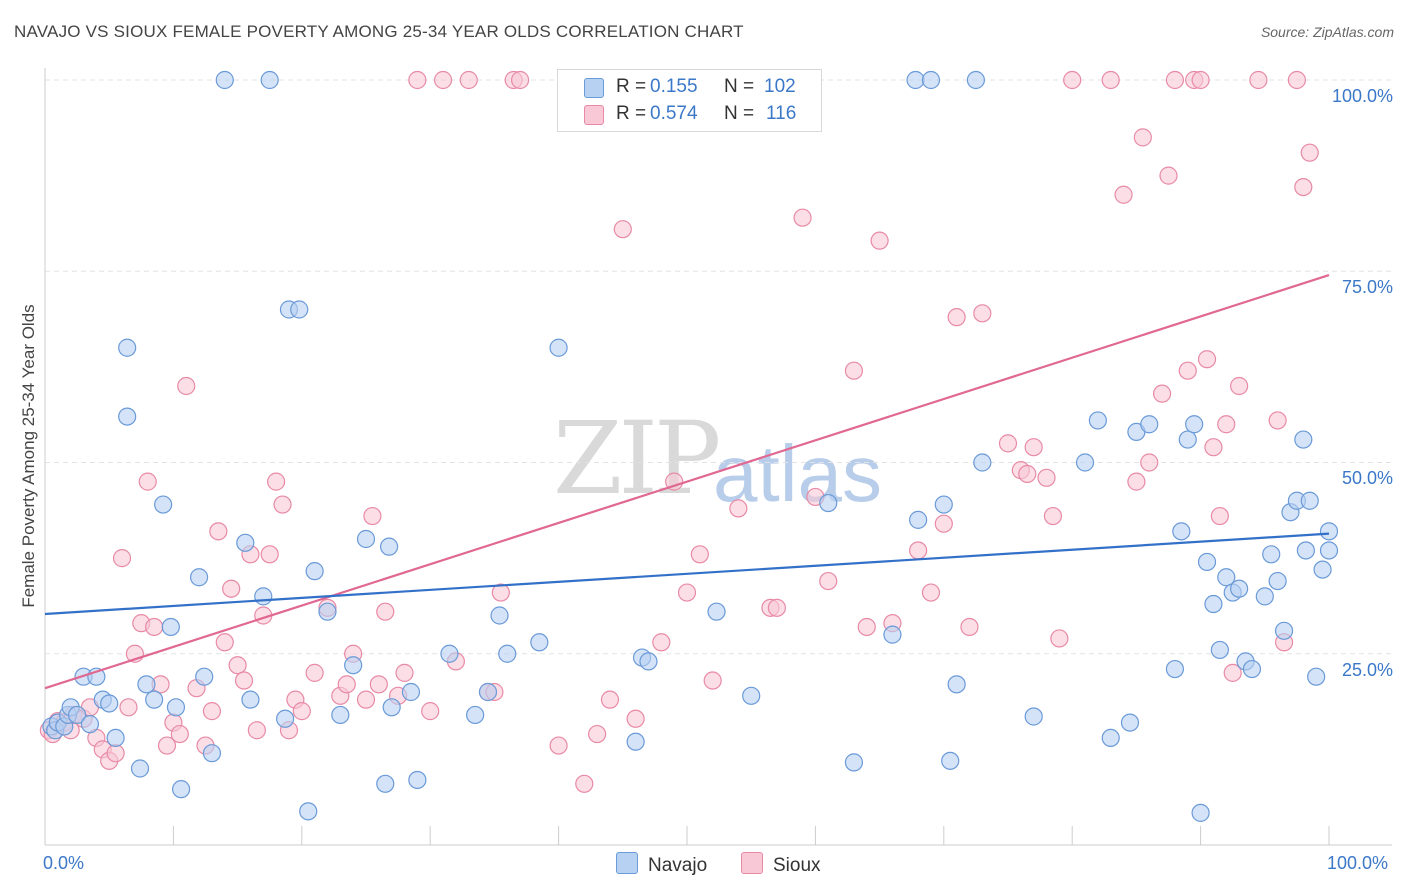 This screenshot has width=1406, height=892. I want to click on sioux-swatch, so click(594, 115).